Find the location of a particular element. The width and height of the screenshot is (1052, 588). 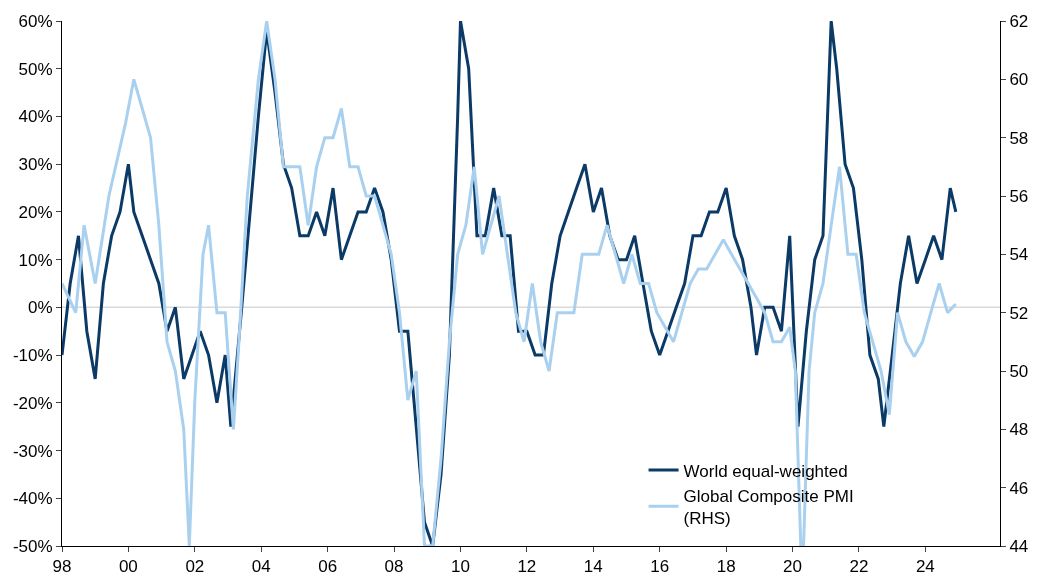

x-tick-label: 16 is located at coordinates (660, 567).